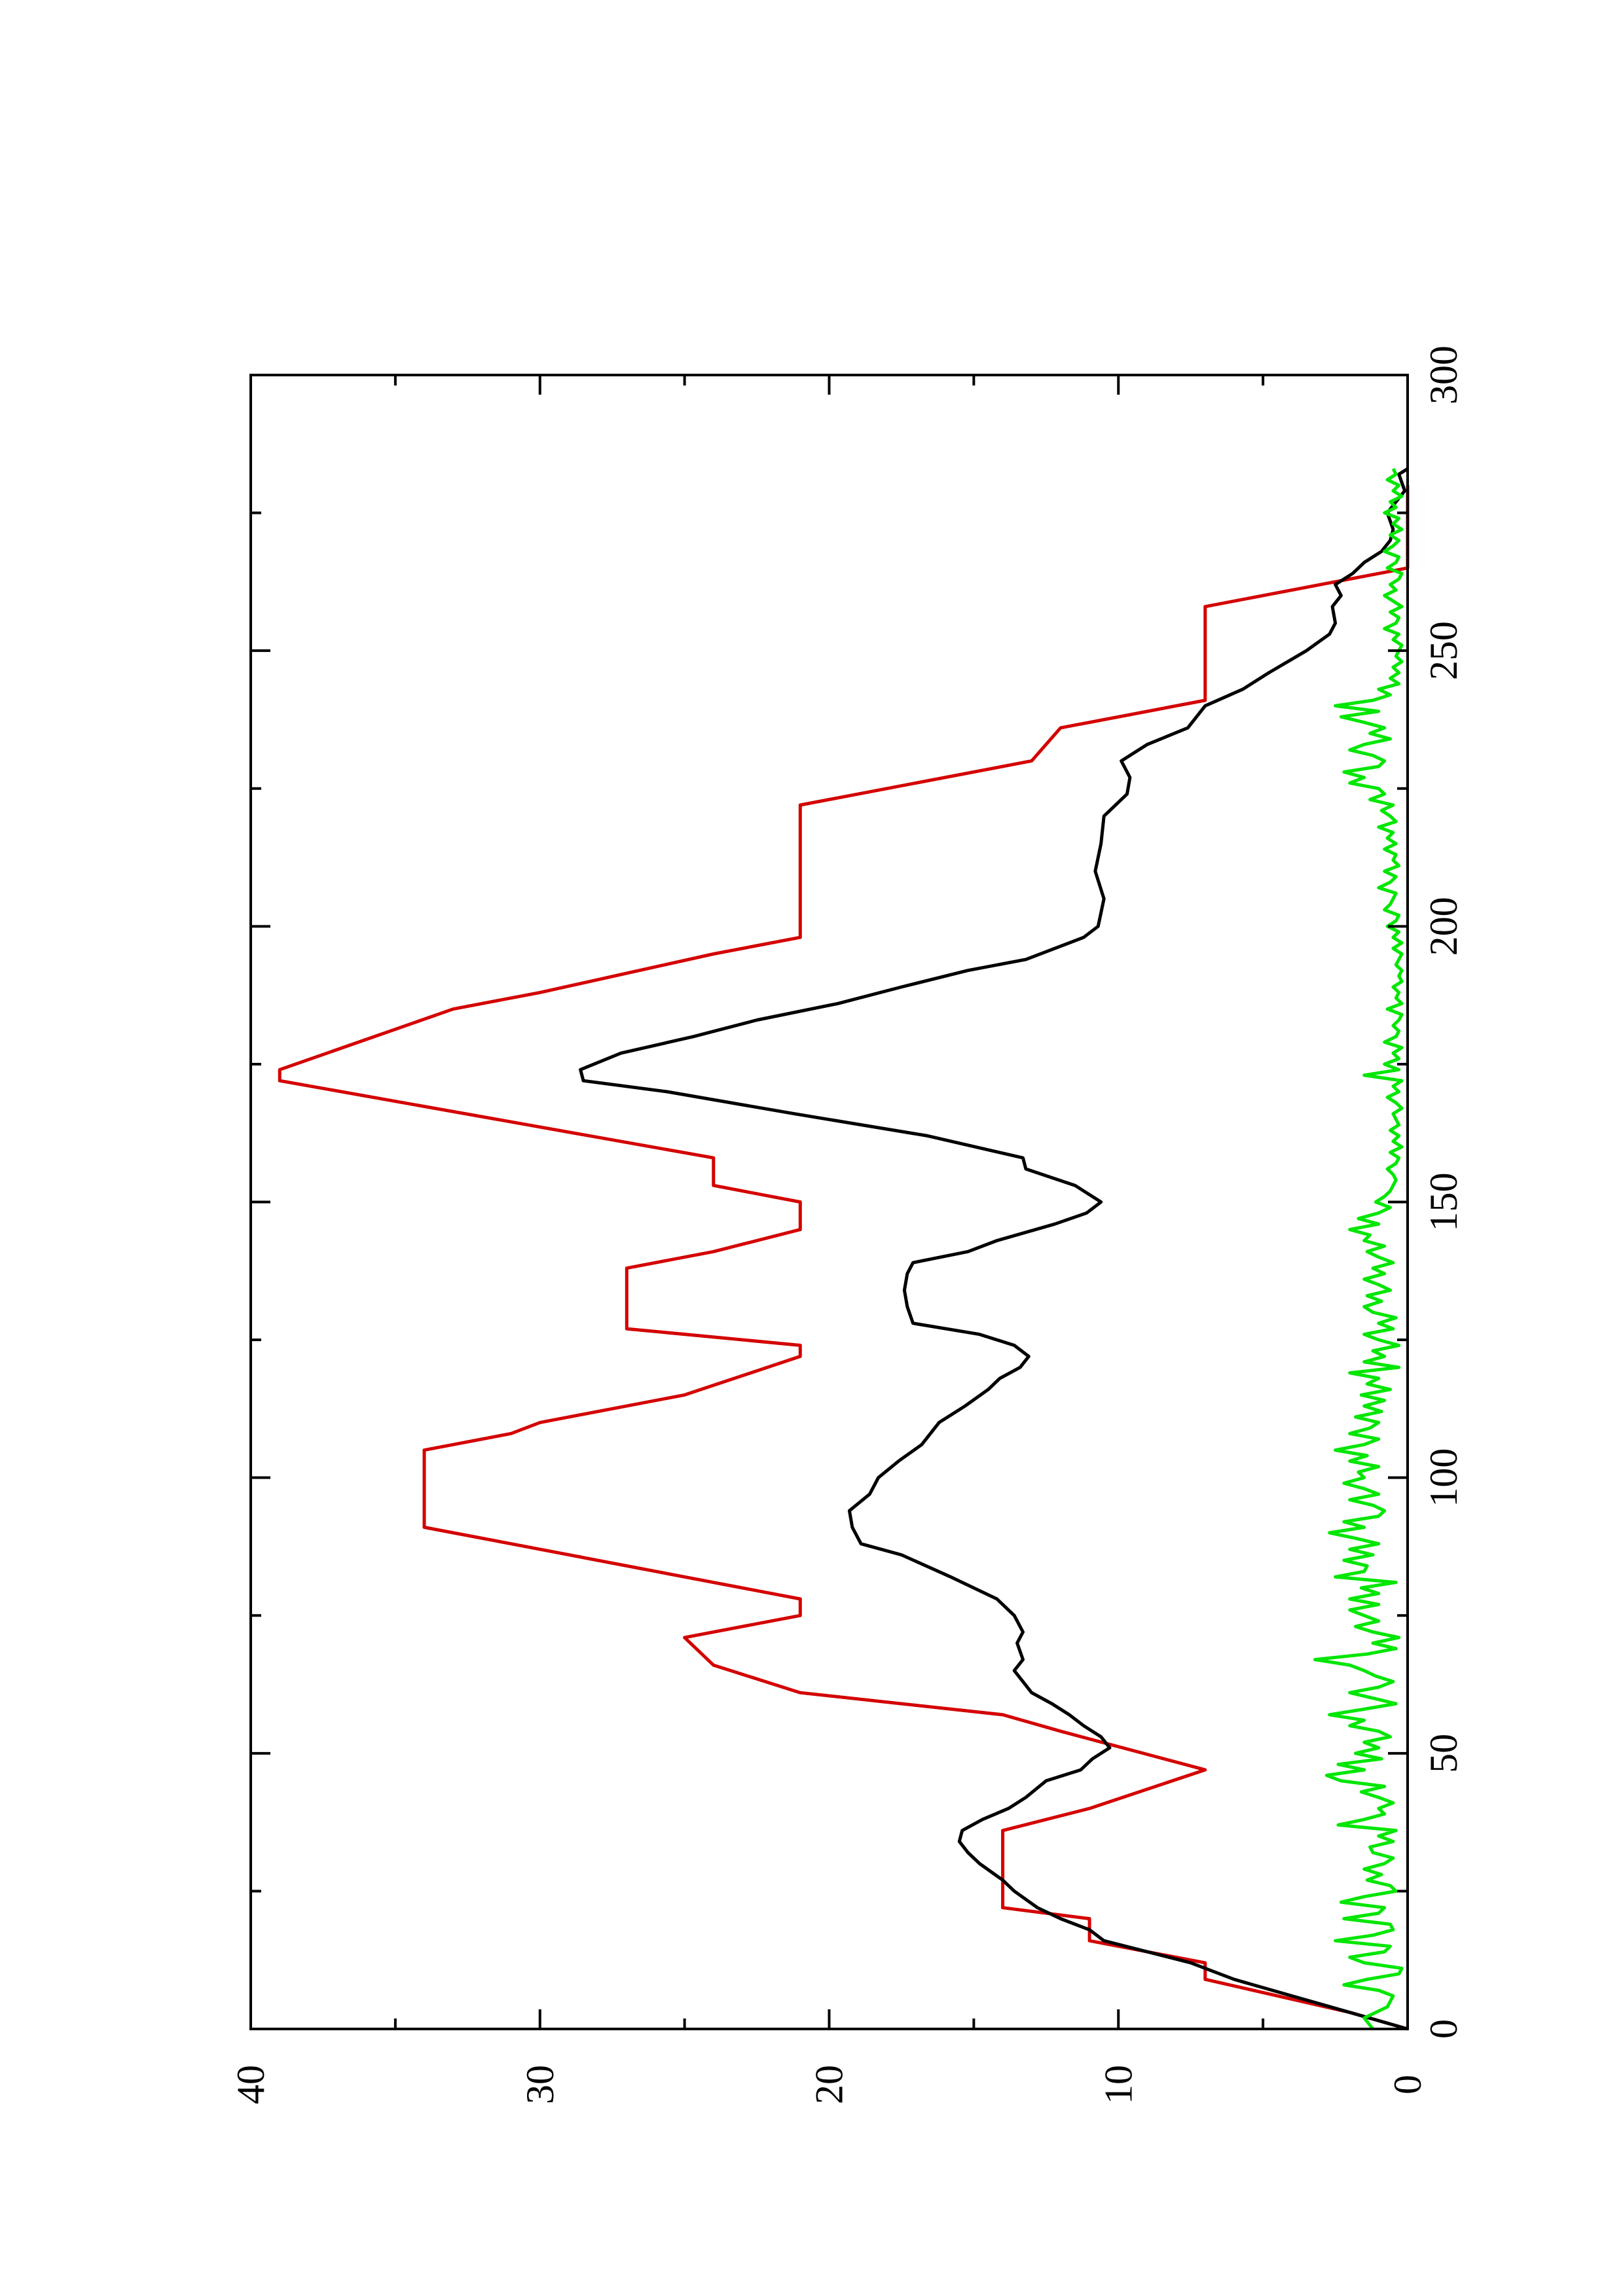 This screenshot has height=2296, width=1623. I want to click on y-tick-label: 0, so click(1407, 2084).